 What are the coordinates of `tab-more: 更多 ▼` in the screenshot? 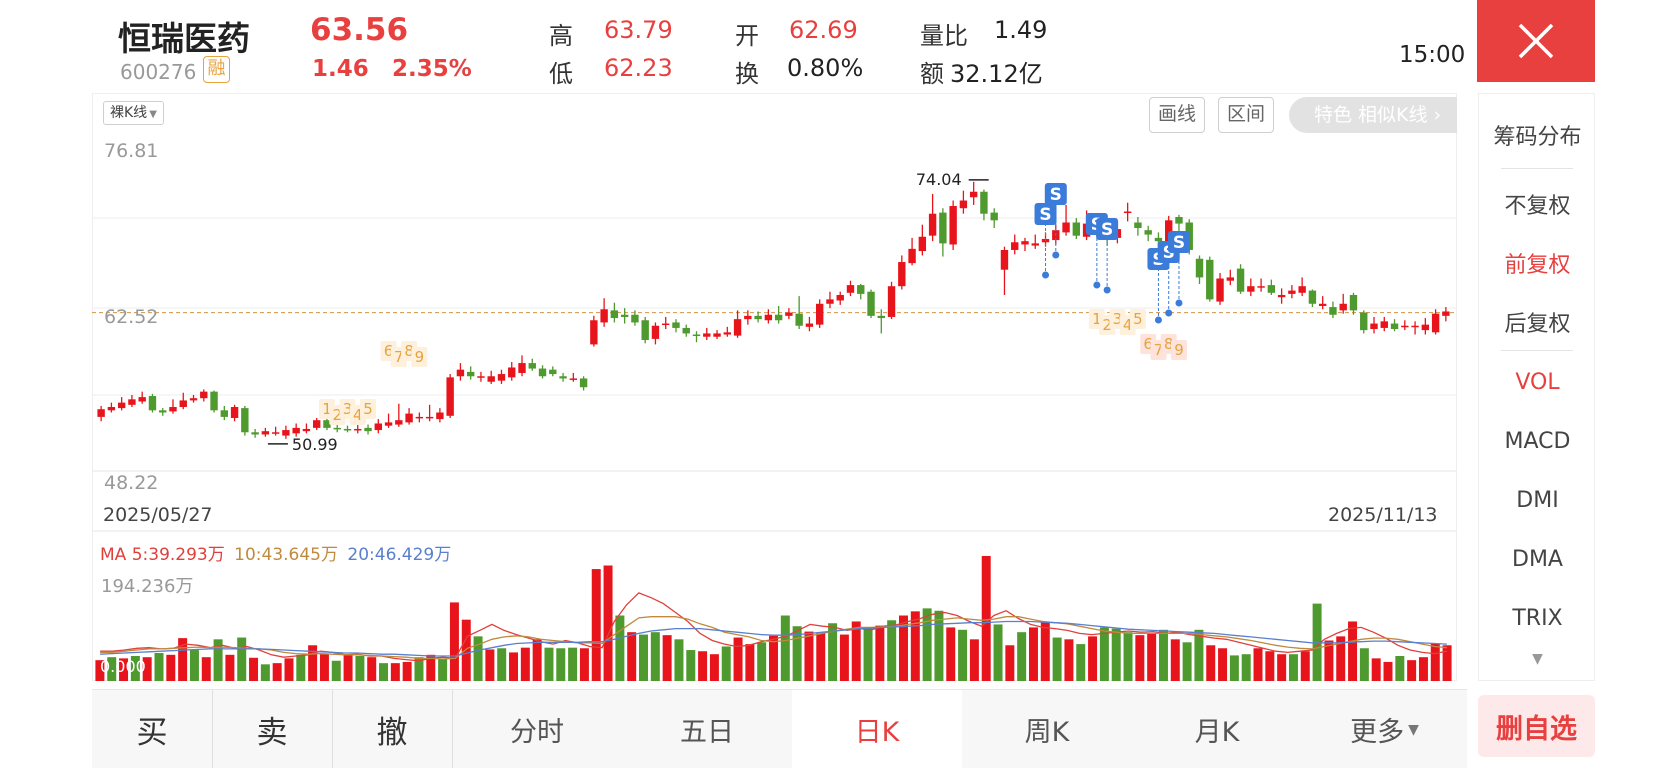 It's located at (1384, 729).